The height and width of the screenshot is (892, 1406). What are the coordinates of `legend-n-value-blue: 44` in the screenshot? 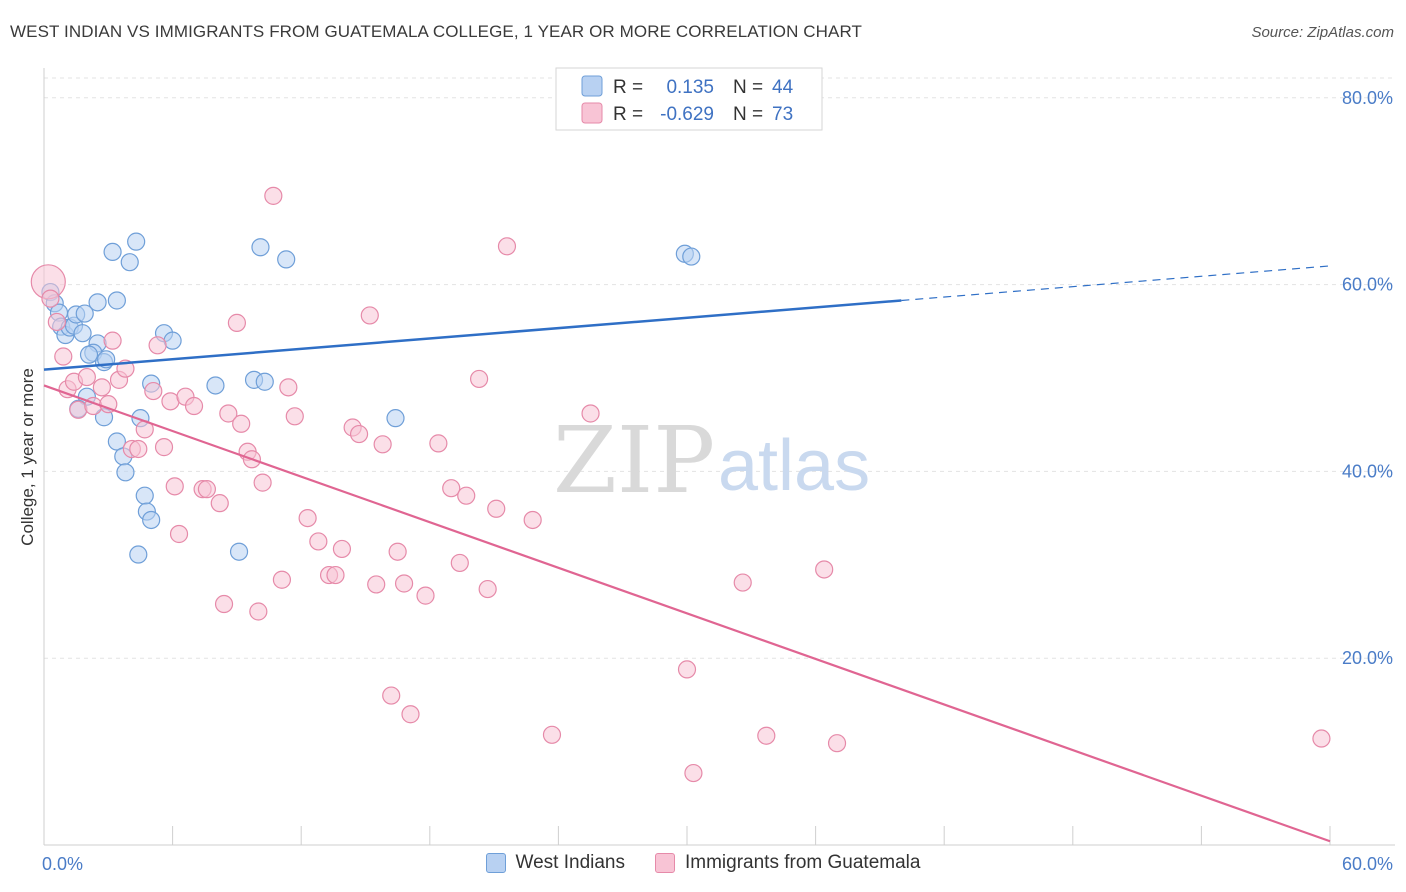 It's located at (783, 87).